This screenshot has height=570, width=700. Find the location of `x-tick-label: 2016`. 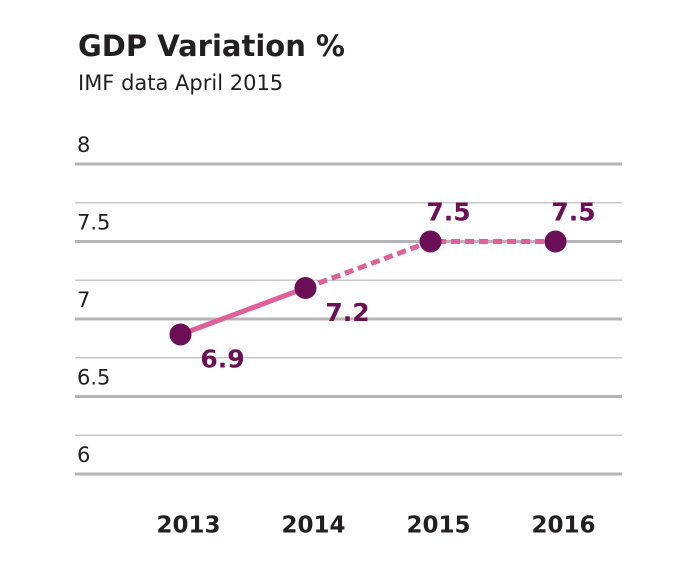

x-tick-label: 2016 is located at coordinates (563, 526).